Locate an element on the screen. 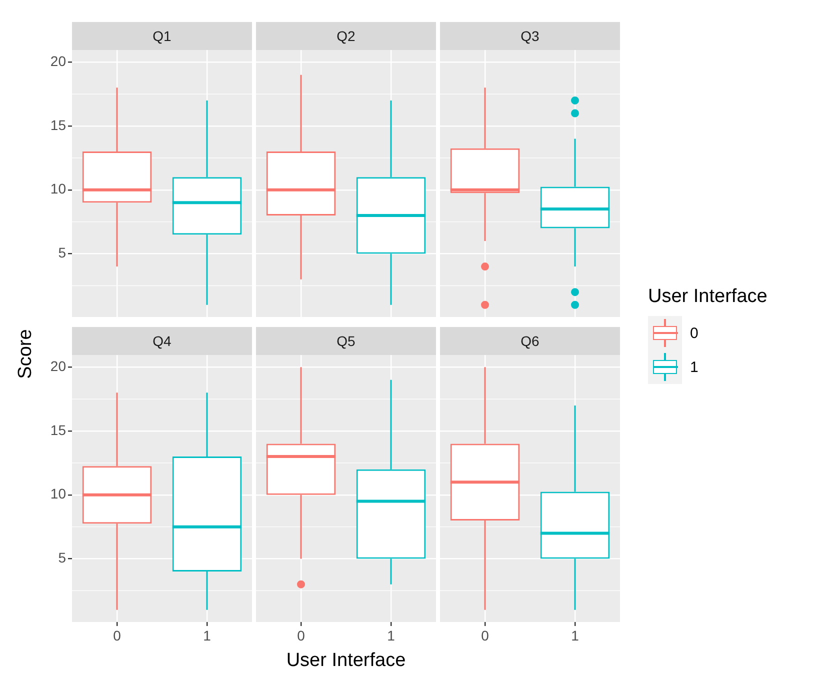 The height and width of the screenshot is (695, 813). chart-title: Q1 is located at coordinates (162, 36).